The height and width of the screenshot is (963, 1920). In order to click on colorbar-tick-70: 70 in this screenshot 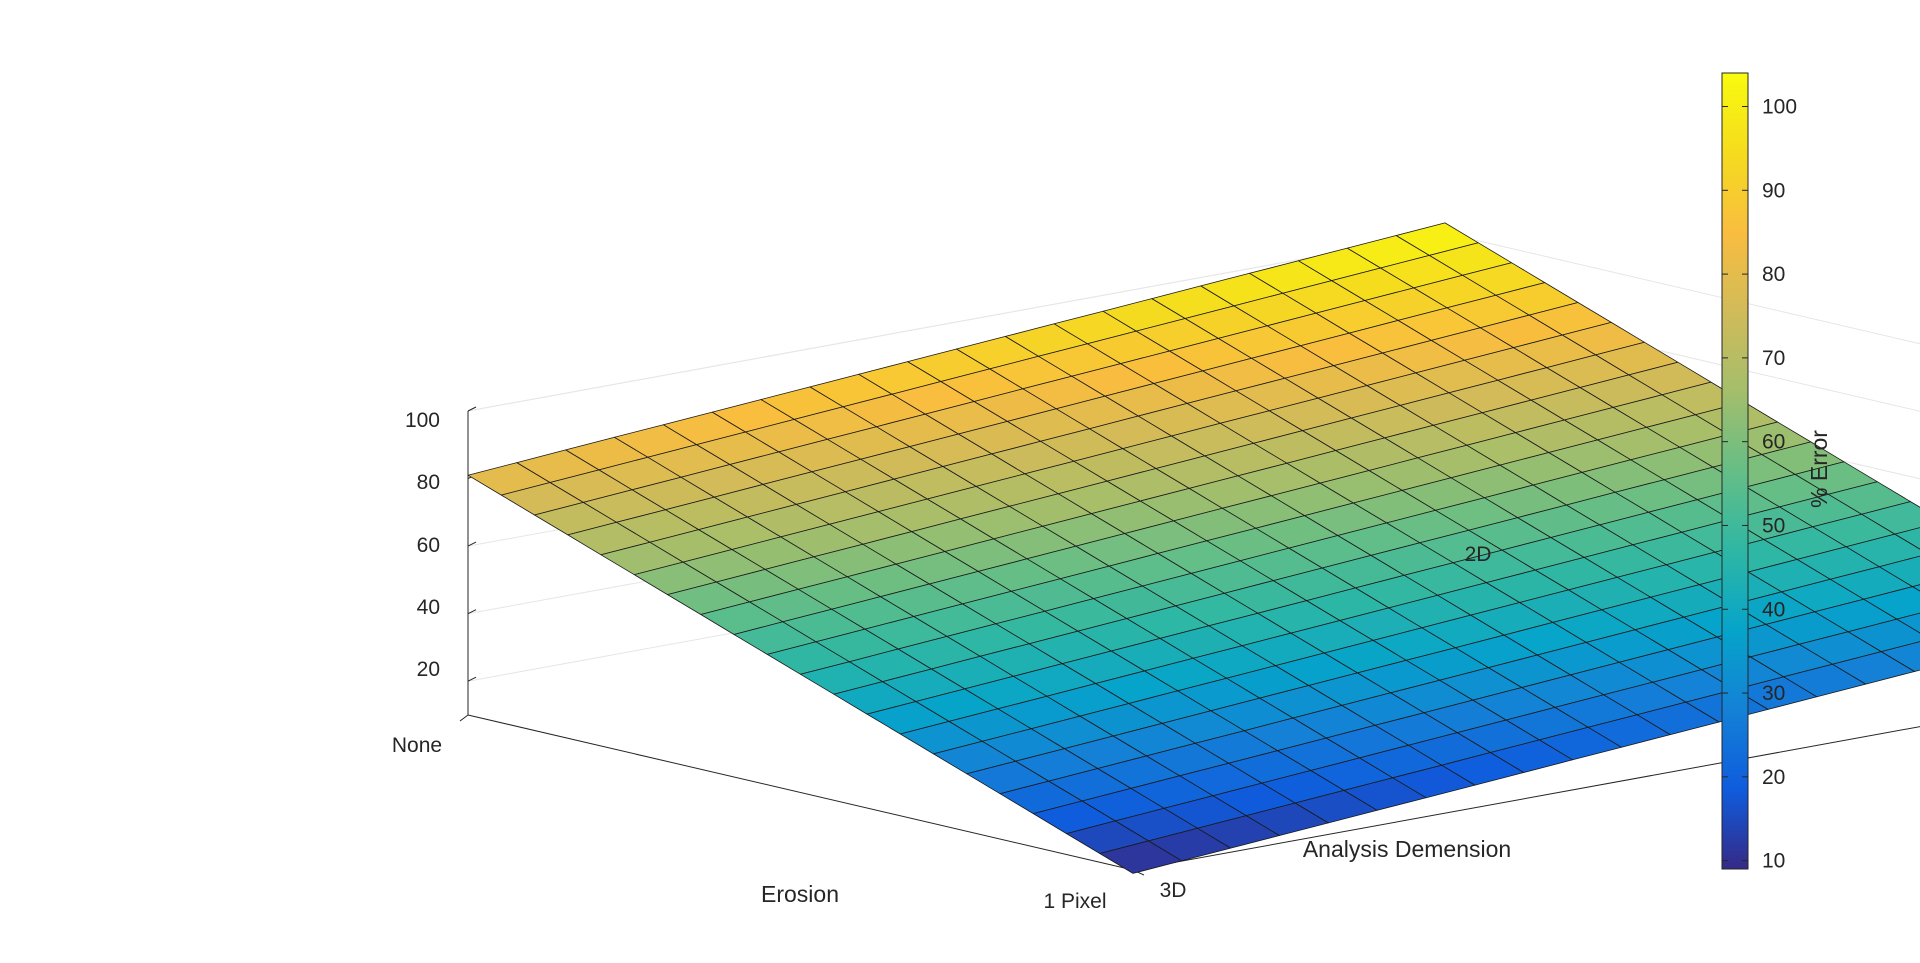, I will do `click(1773, 358)`.